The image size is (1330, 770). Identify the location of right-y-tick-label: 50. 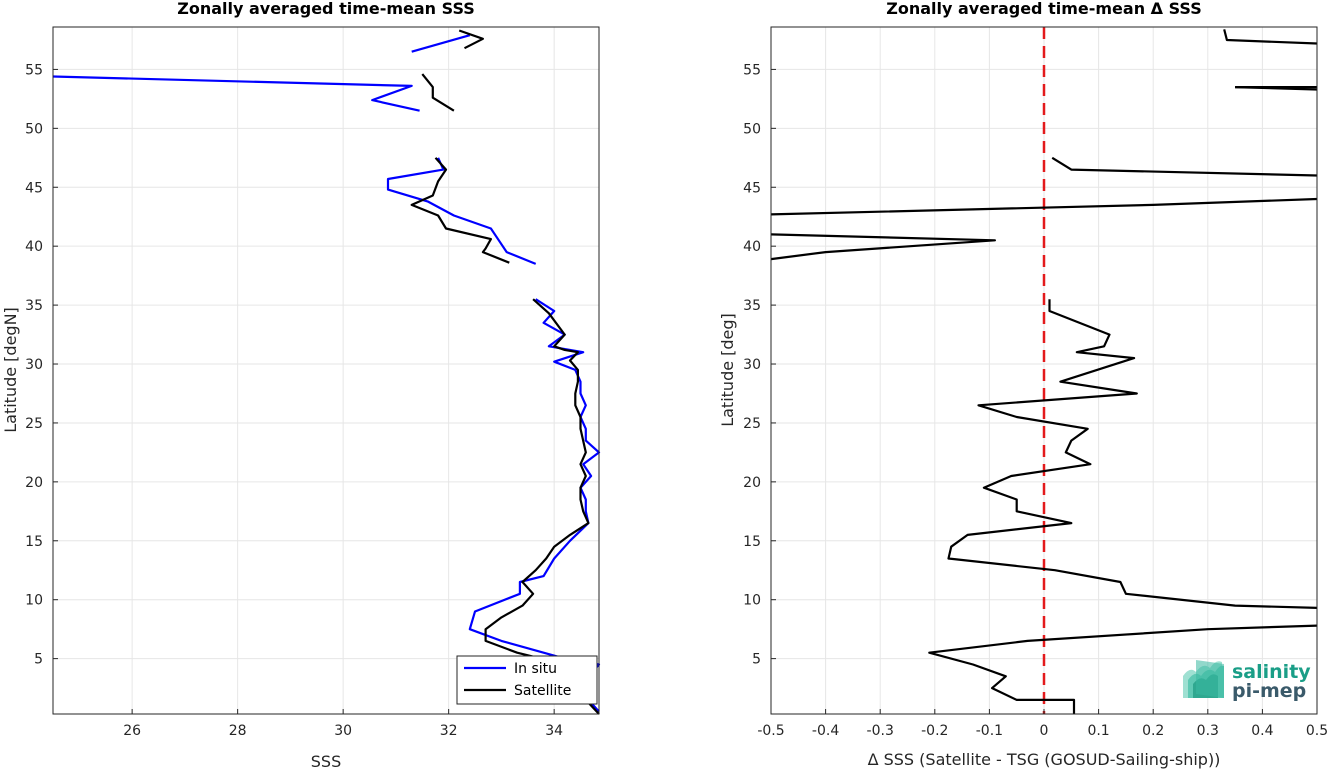
(752, 129).